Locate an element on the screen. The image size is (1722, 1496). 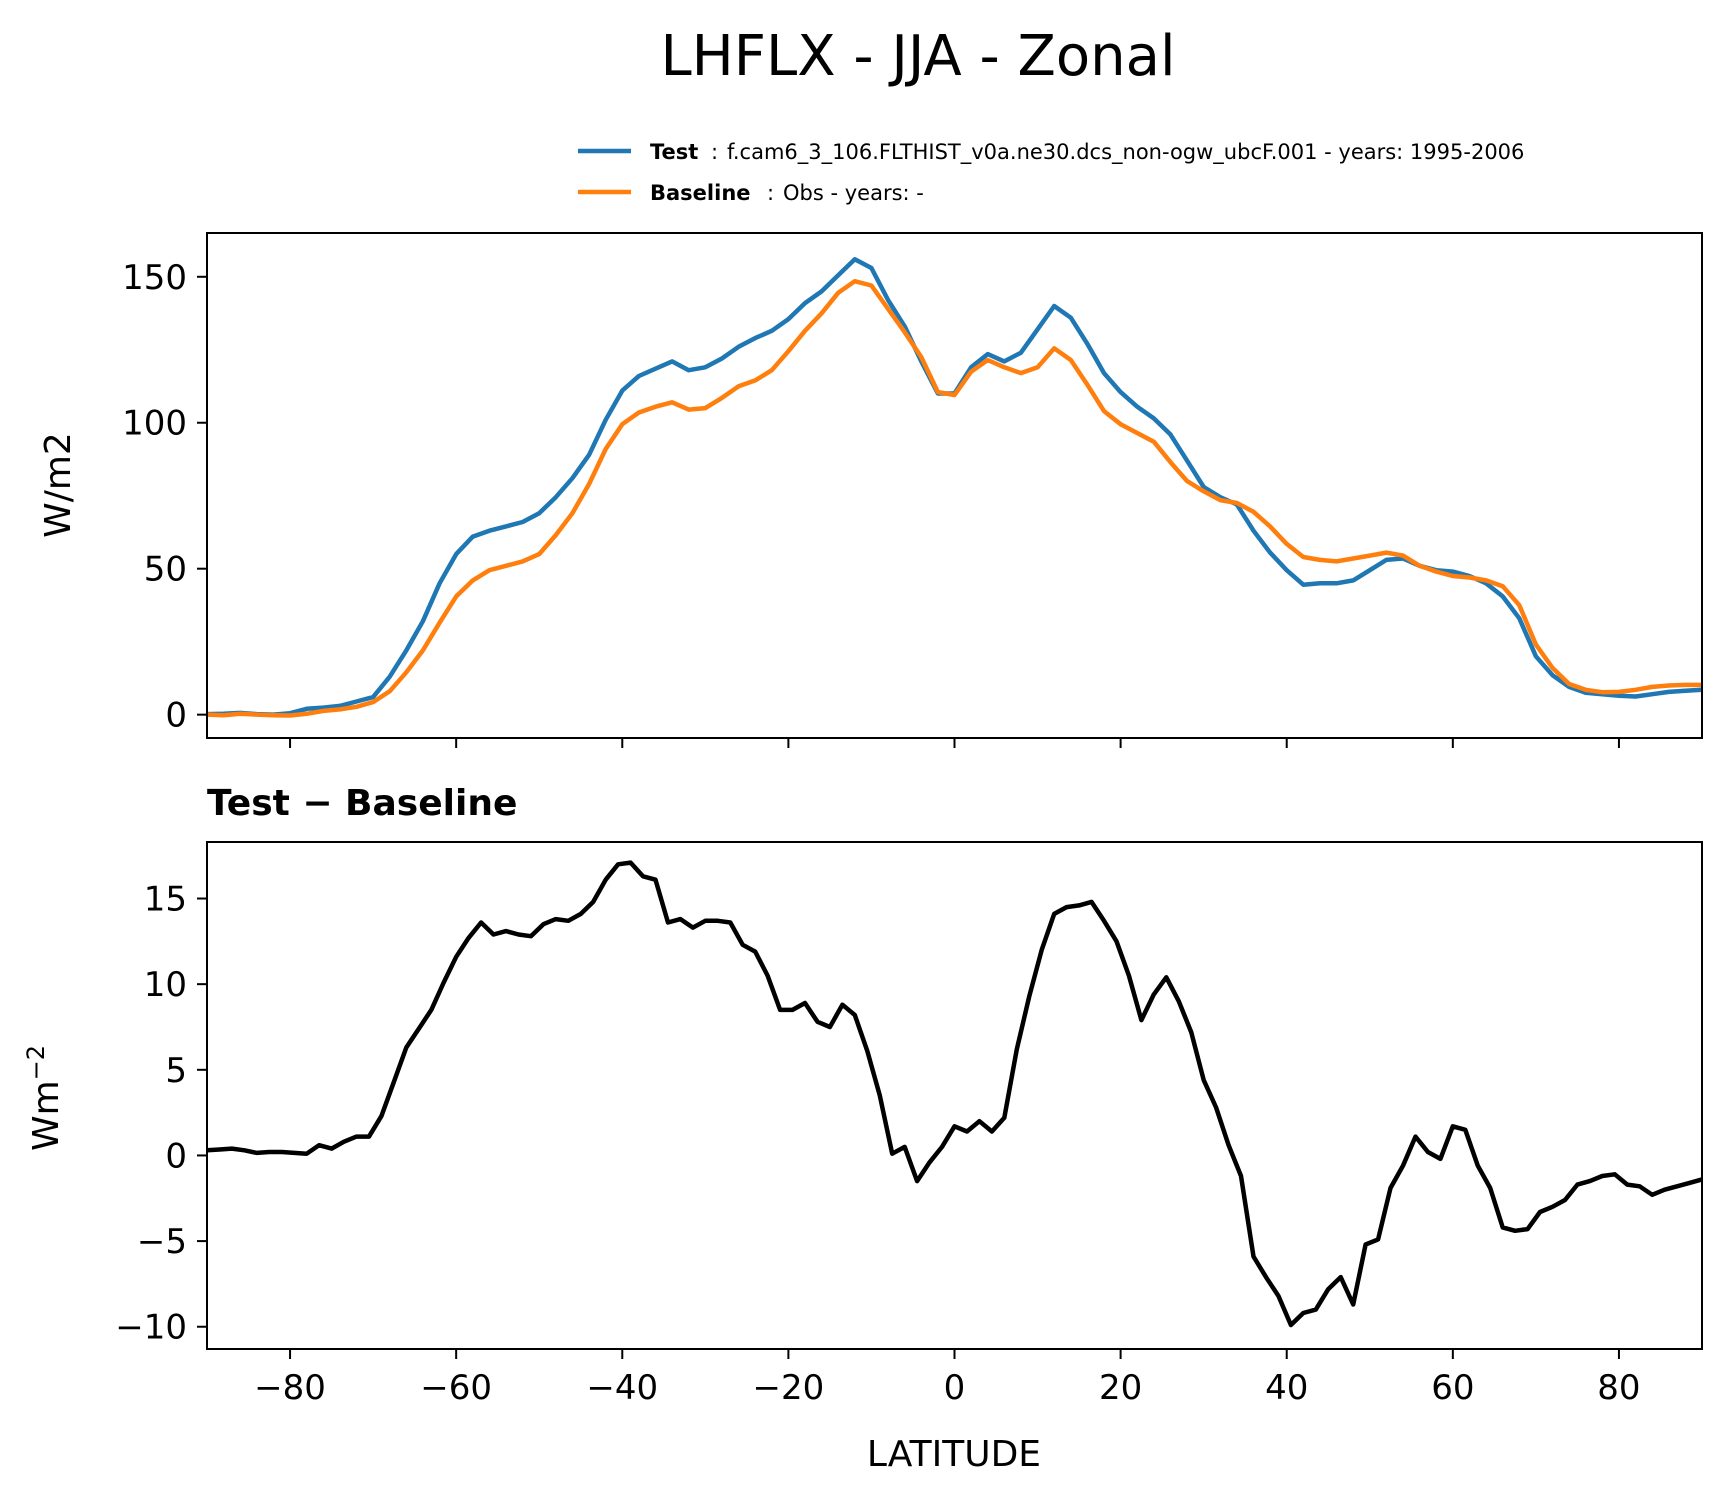
legend-test-name: Test is located at coordinates (674, 152).